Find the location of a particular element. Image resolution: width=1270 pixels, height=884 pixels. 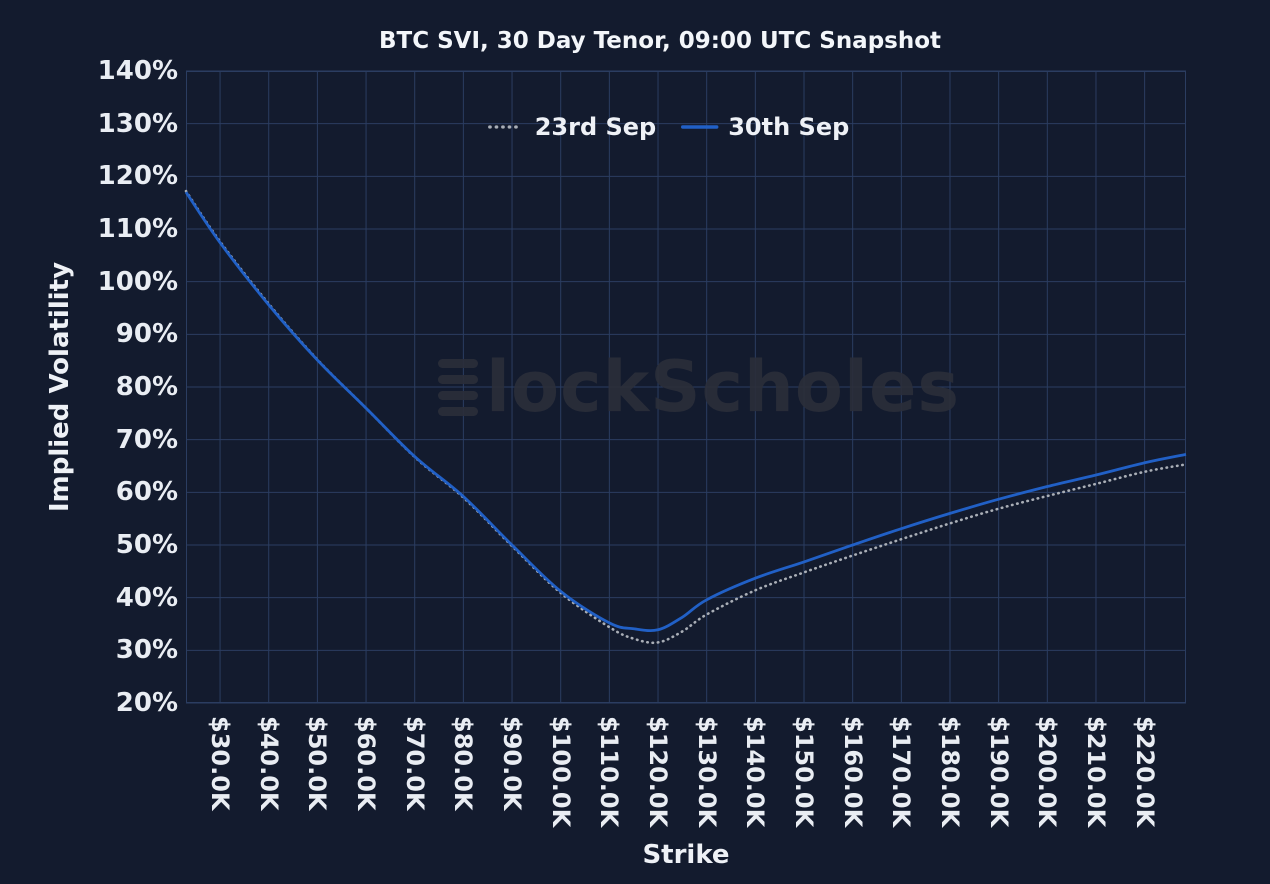

y-tick-label: 110% is located at coordinates (137, 229).